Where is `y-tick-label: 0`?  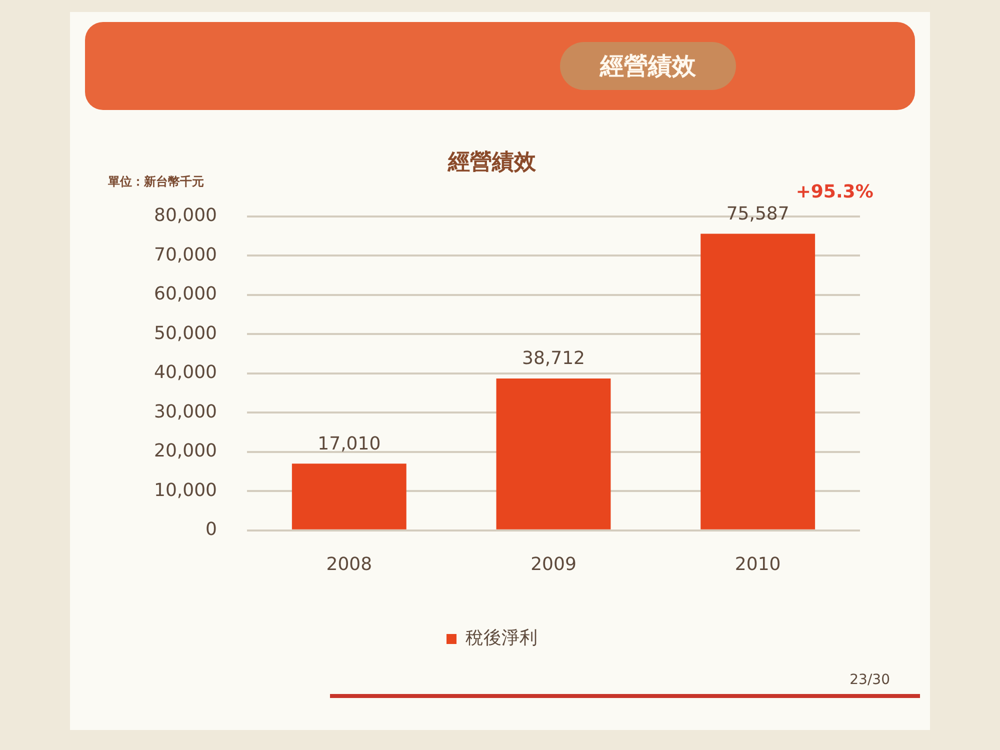
y-tick-label: 0 is located at coordinates (211, 529).